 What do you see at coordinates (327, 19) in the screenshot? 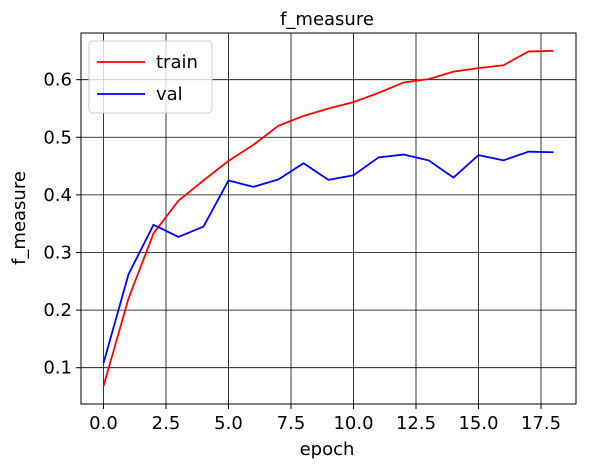
I see `chart-title: f_measure` at bounding box center [327, 19].